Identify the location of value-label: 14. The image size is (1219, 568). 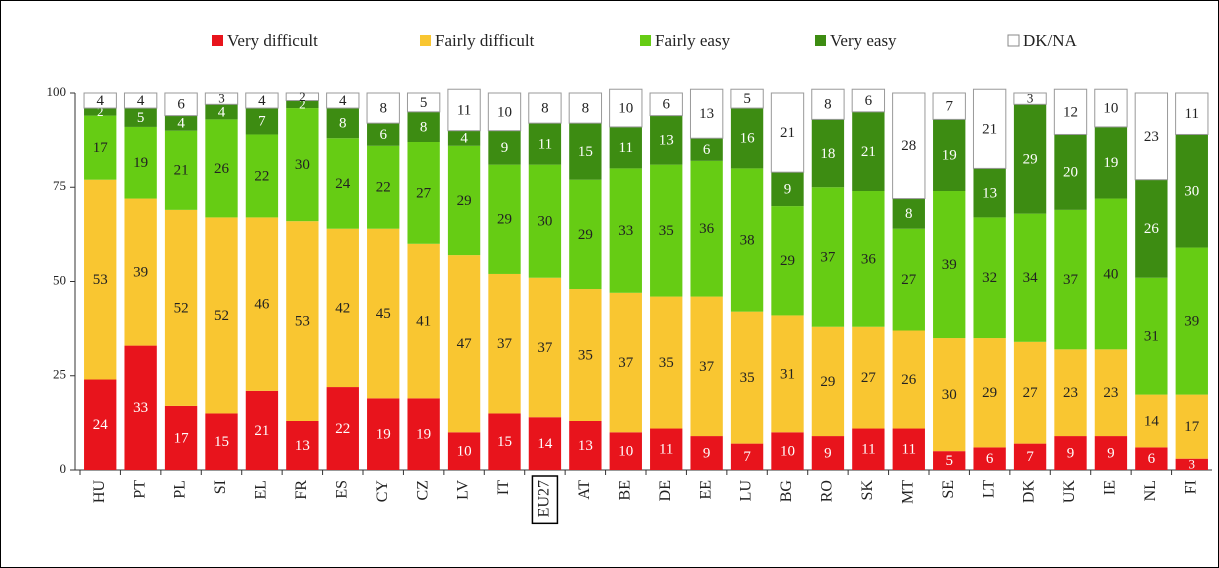
(545, 444).